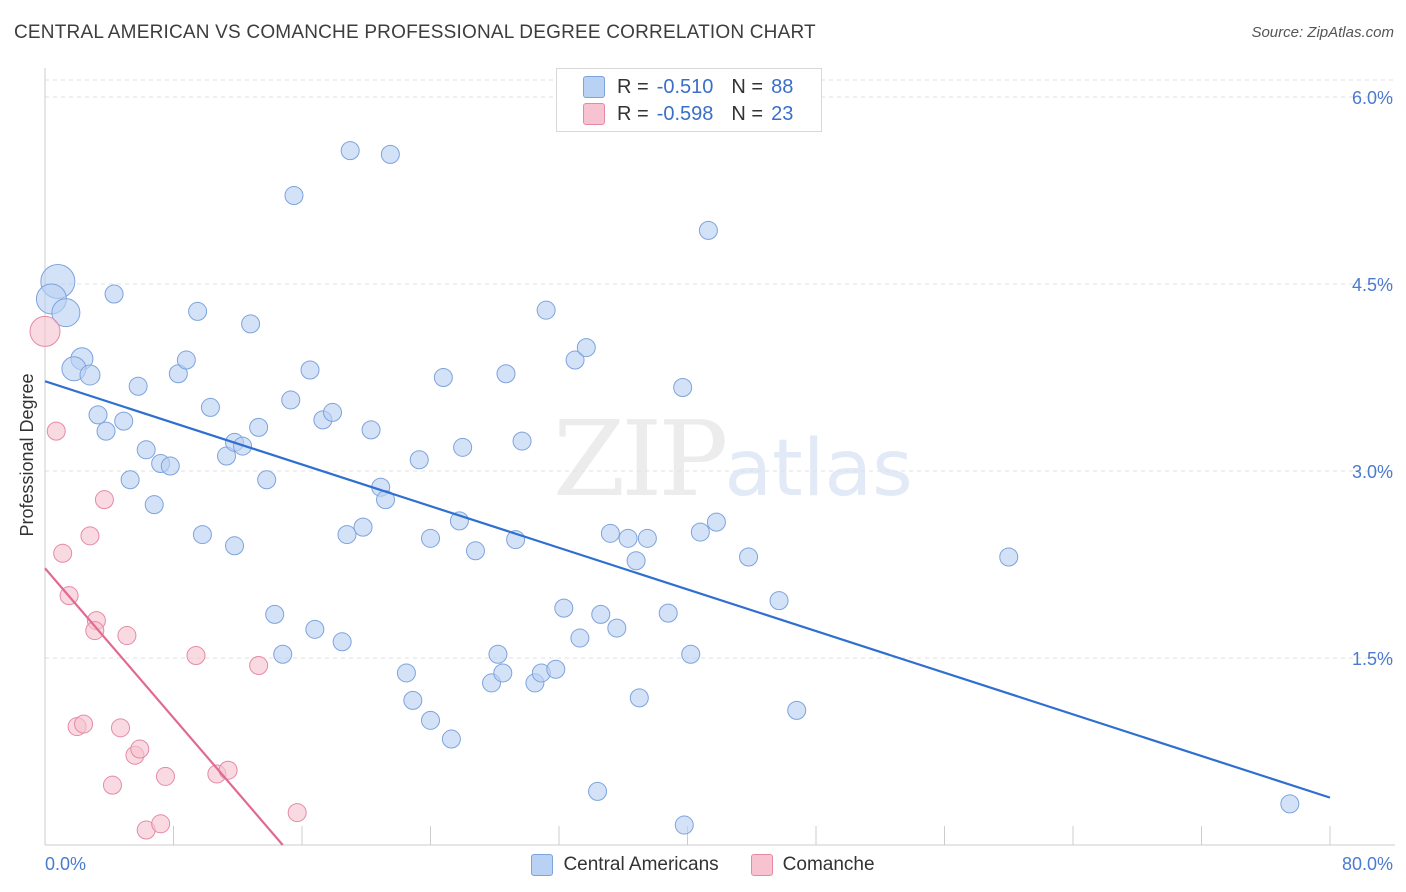  Describe the element at coordinates (685, 113) in the screenshot. I see `legend-r-value: -0.598` at that location.